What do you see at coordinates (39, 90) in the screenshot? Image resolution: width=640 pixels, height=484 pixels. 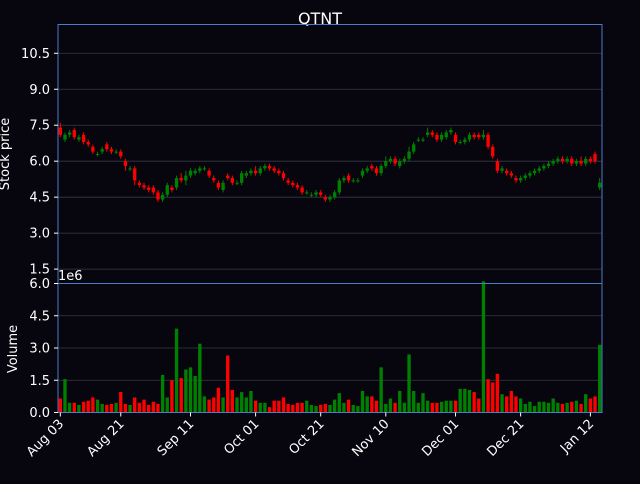 I see `price-y-tick-label: 9.0` at bounding box center [39, 90].